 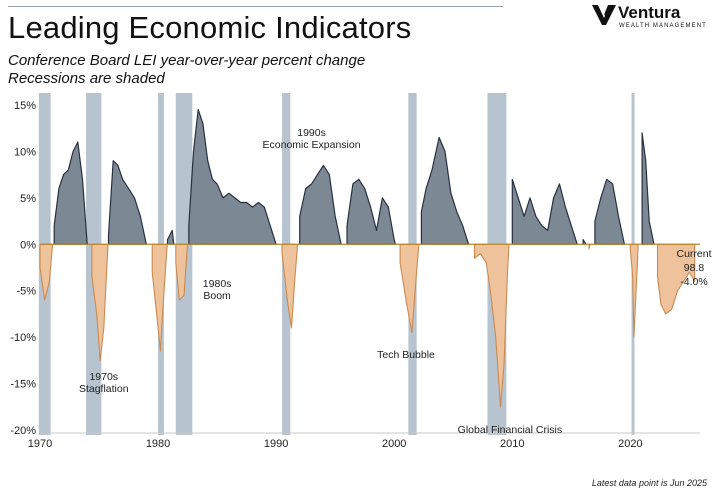 I want to click on y-tick-label: 0%, so click(x=28, y=245).